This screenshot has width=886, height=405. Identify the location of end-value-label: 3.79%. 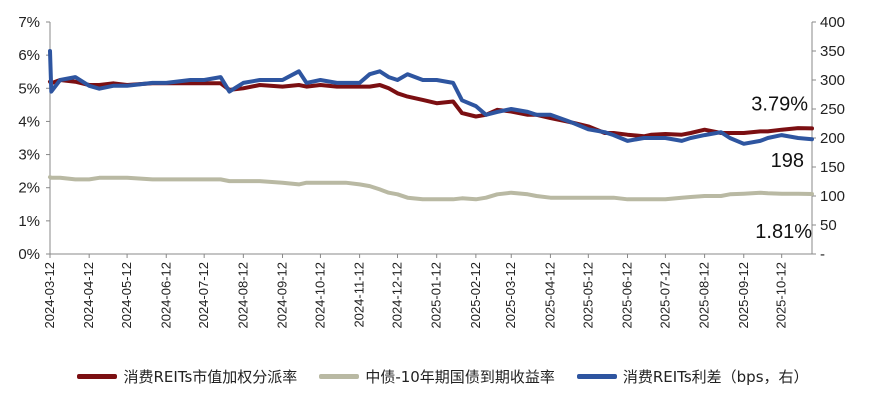
(779, 104).